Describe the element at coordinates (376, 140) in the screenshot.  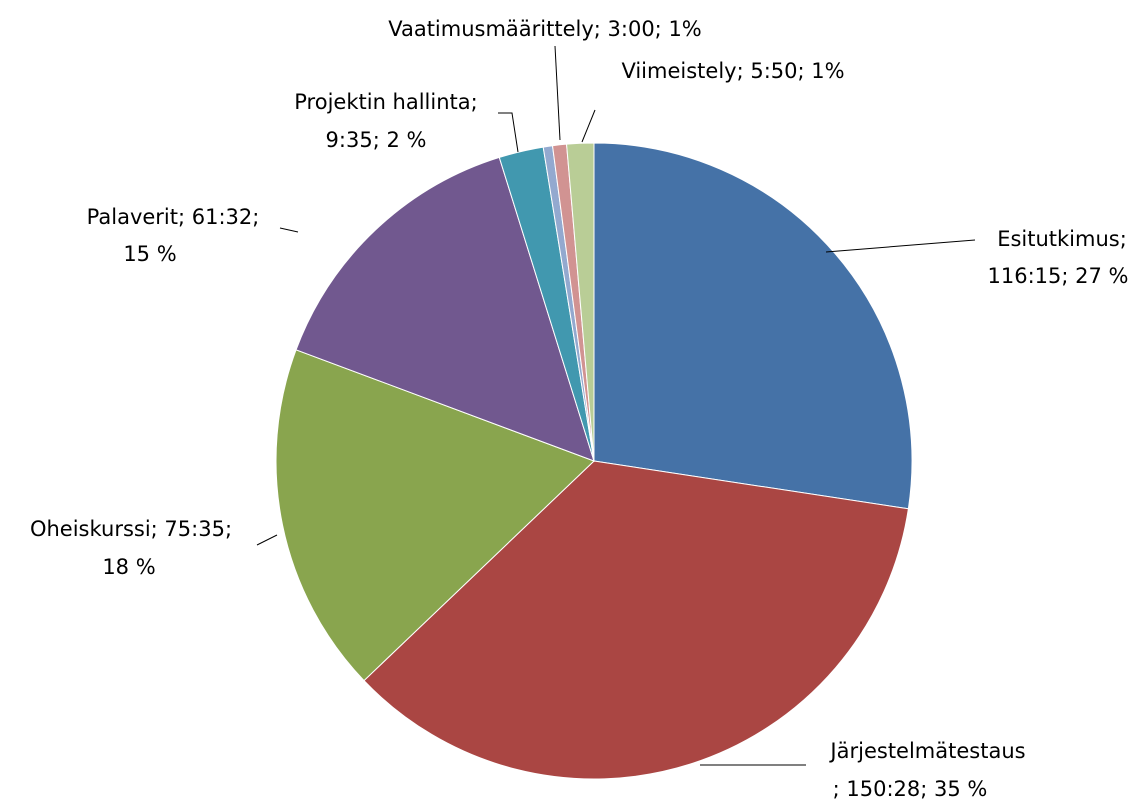
I see `data-label: 9:35; 2 %` at that location.